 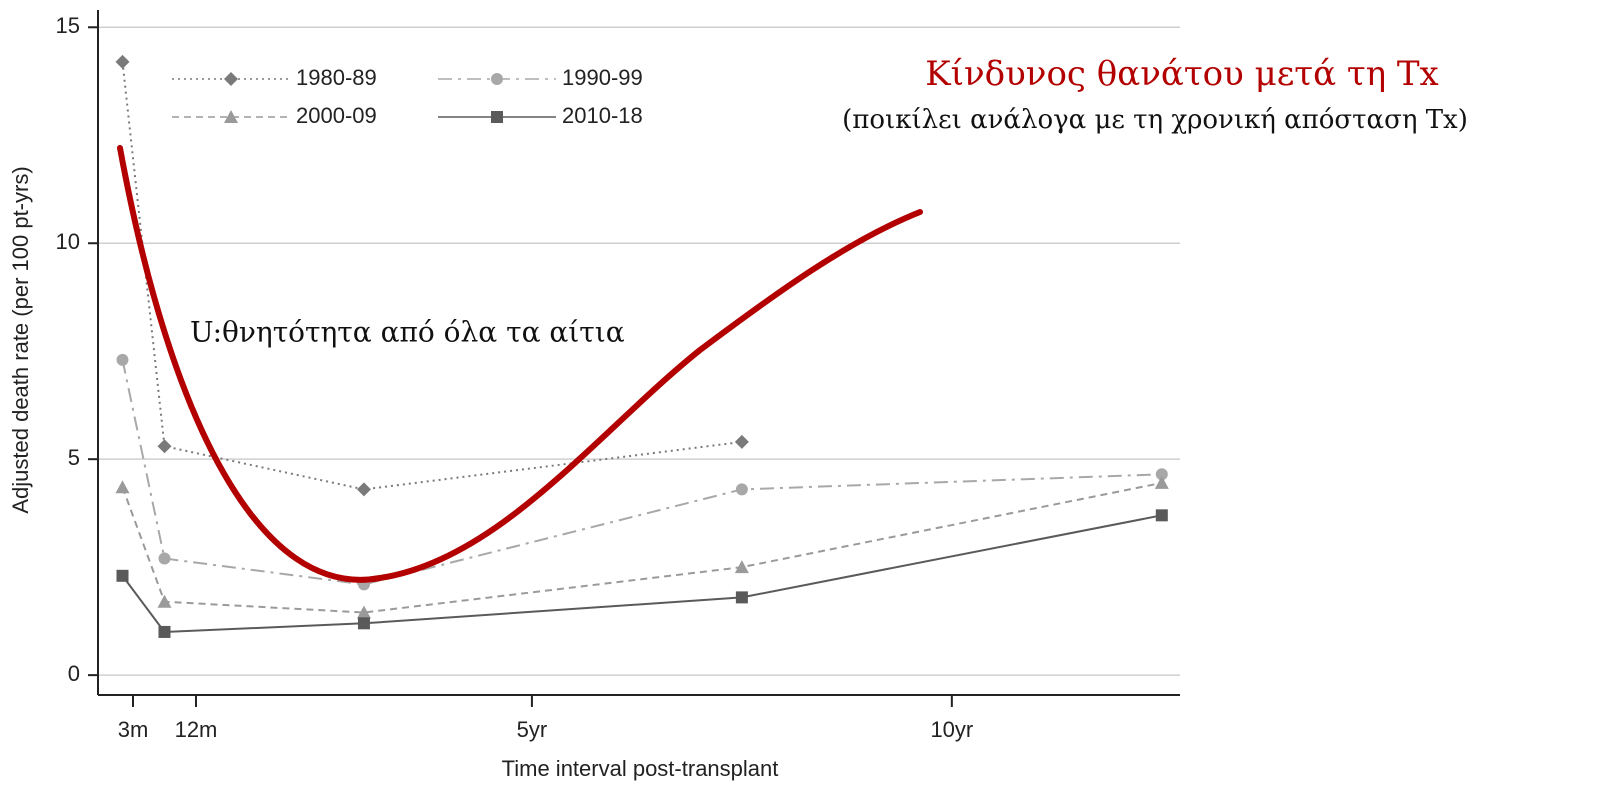 What do you see at coordinates (602, 77) in the screenshot?
I see `legend-label: 1990-99` at bounding box center [602, 77].